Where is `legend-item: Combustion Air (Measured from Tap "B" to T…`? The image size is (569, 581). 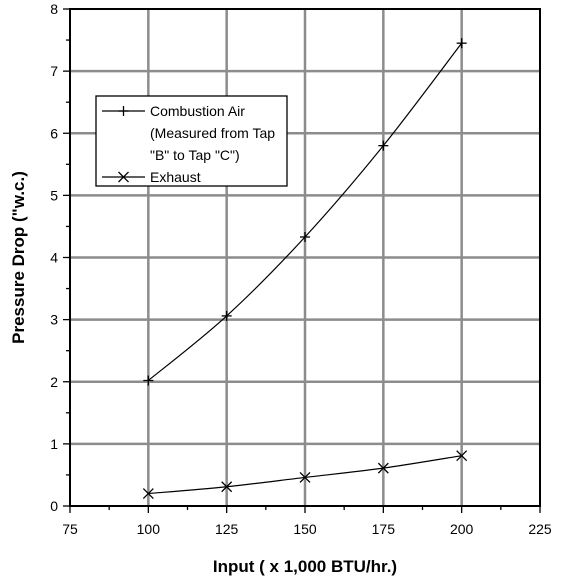 legend-item: Combustion Air (Measured from Tap "B" to T… is located at coordinates (188, 133).